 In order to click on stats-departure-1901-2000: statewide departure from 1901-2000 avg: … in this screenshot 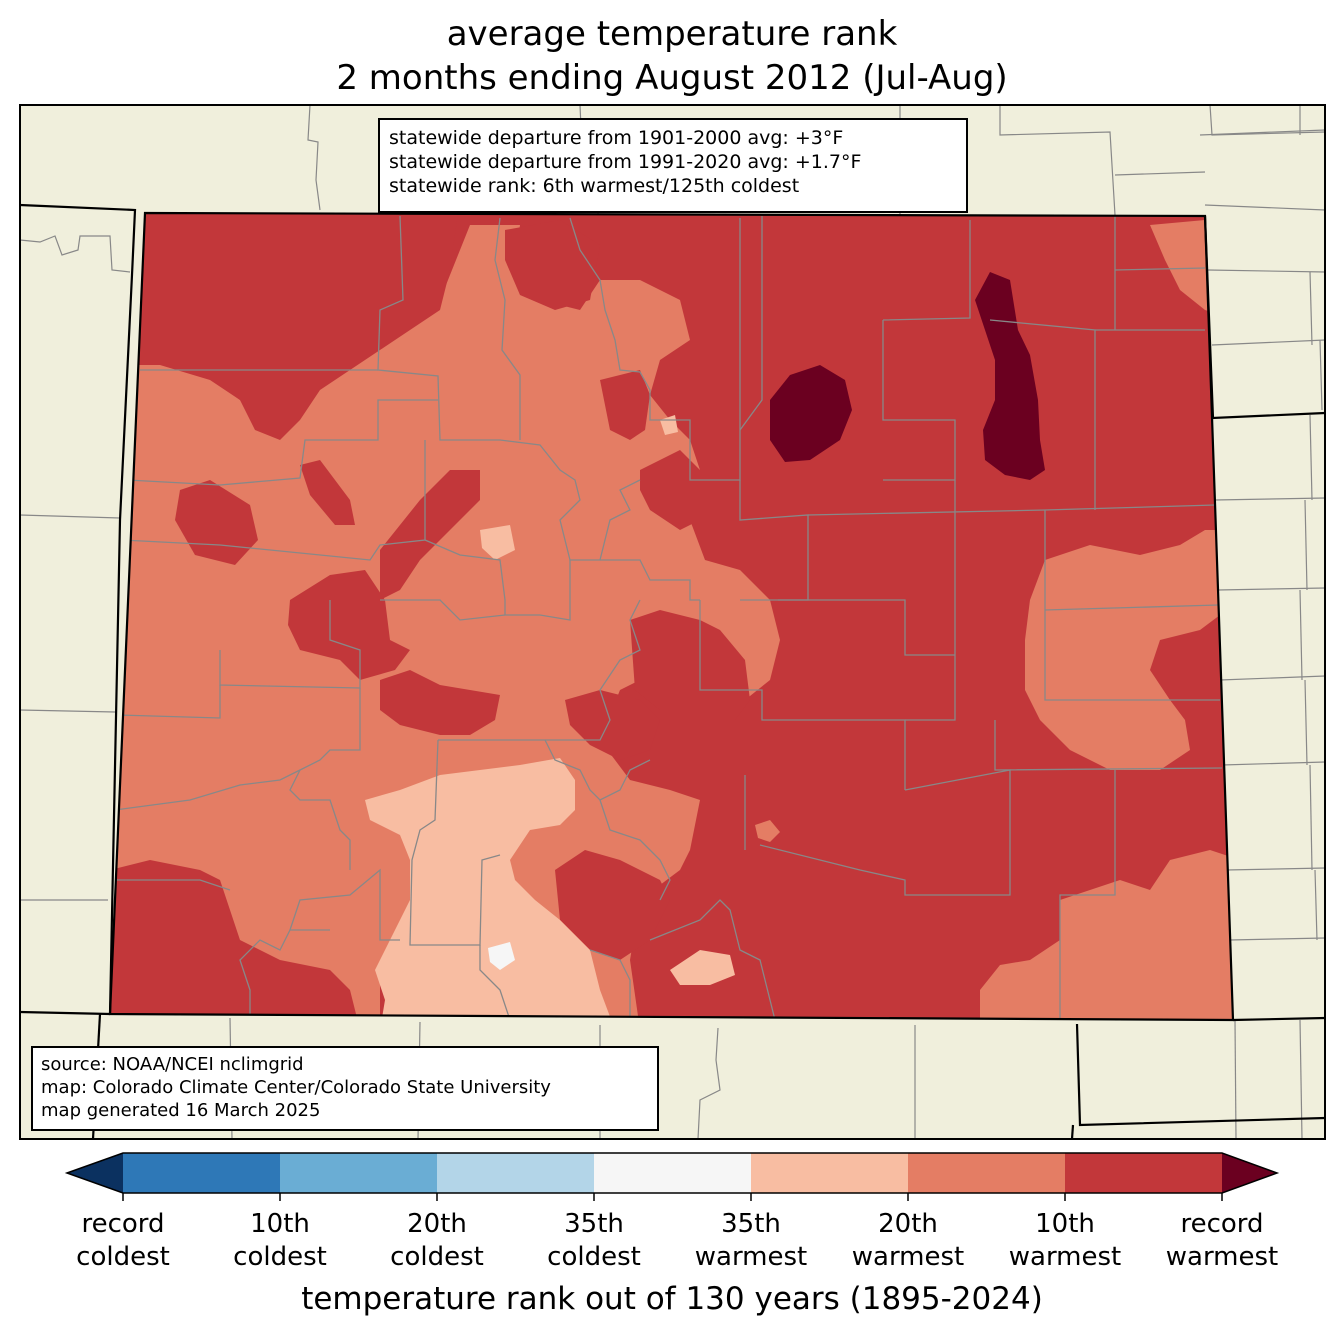, I will do `click(616, 138)`.